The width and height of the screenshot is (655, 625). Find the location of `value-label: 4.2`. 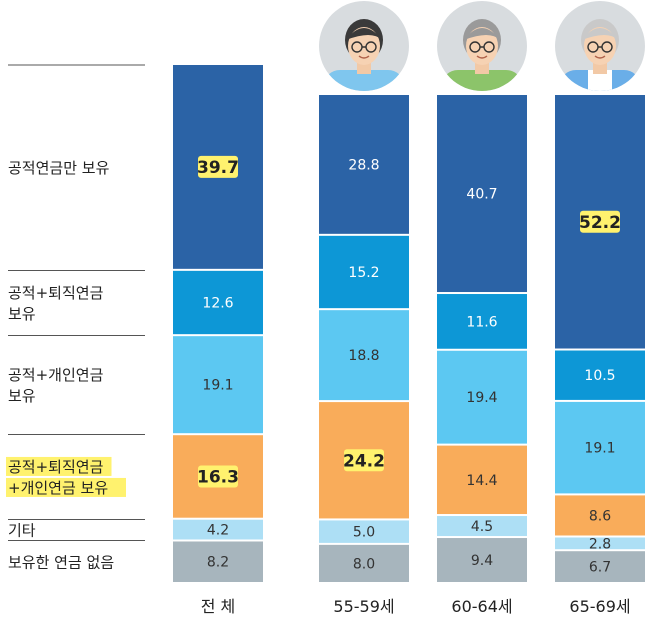

value-label: 4.2 is located at coordinates (218, 531).